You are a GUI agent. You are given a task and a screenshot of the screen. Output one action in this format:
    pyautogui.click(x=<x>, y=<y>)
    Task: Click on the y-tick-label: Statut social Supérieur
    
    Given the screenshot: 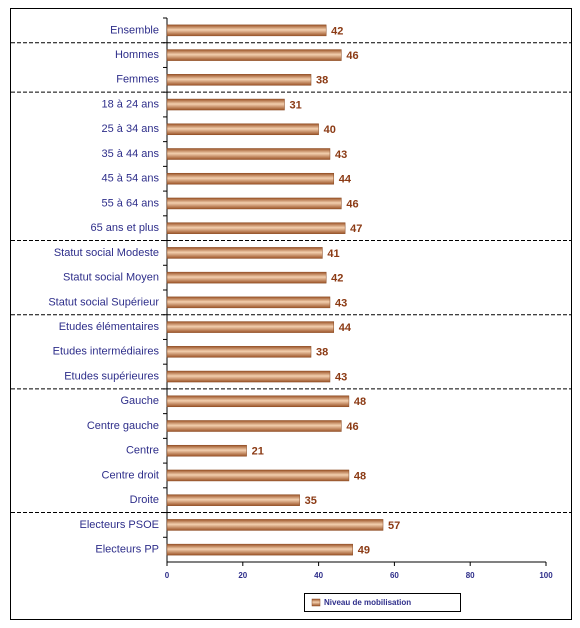 What is the action you would take?
    pyautogui.click(x=103, y=302)
    